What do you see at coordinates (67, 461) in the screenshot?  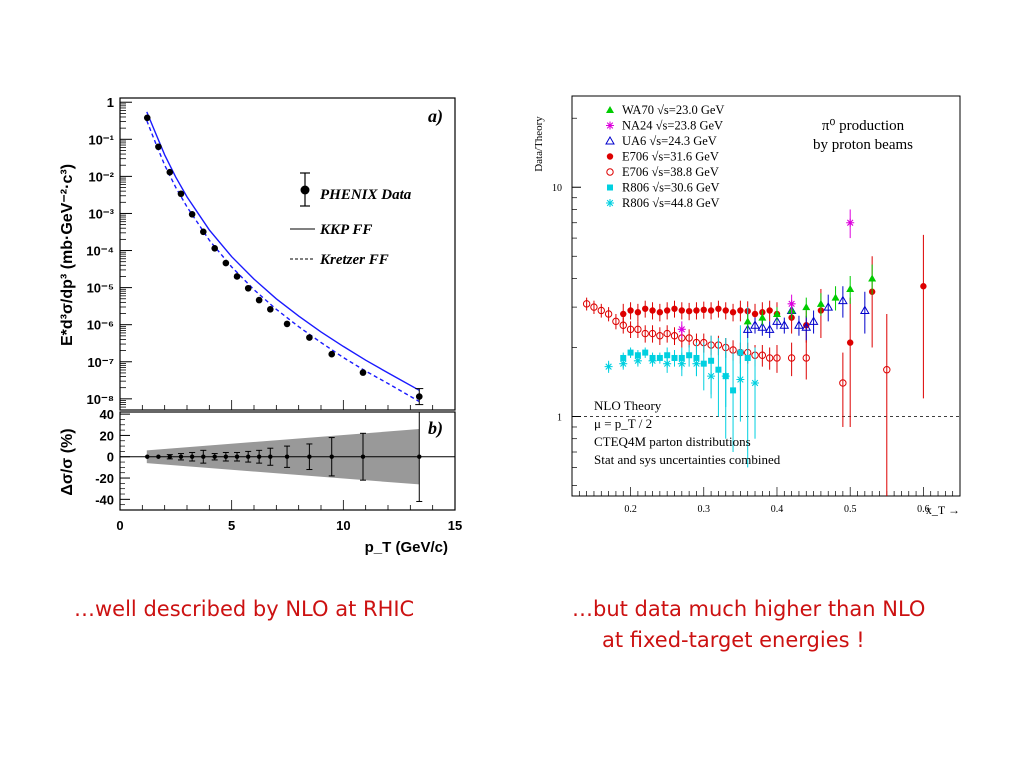 I see `panel-b-ylabel: Δσ/σ (%)` at bounding box center [67, 461].